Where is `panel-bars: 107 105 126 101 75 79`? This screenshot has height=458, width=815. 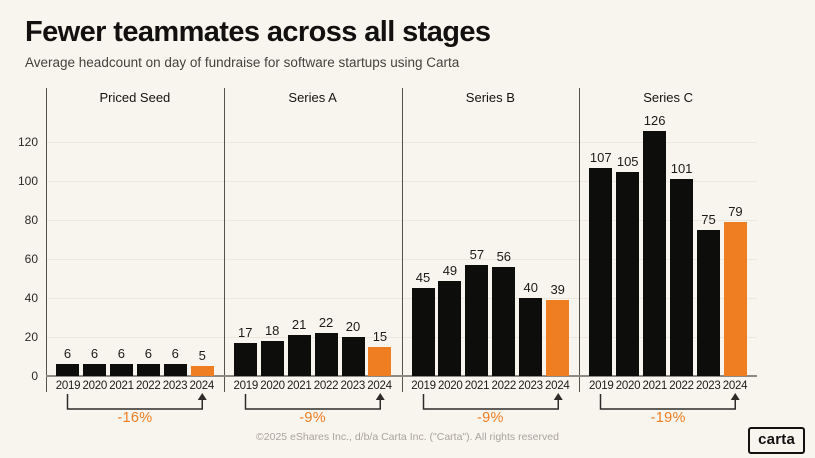 panel-bars: 107 105 126 101 75 79 is located at coordinates (668, 232).